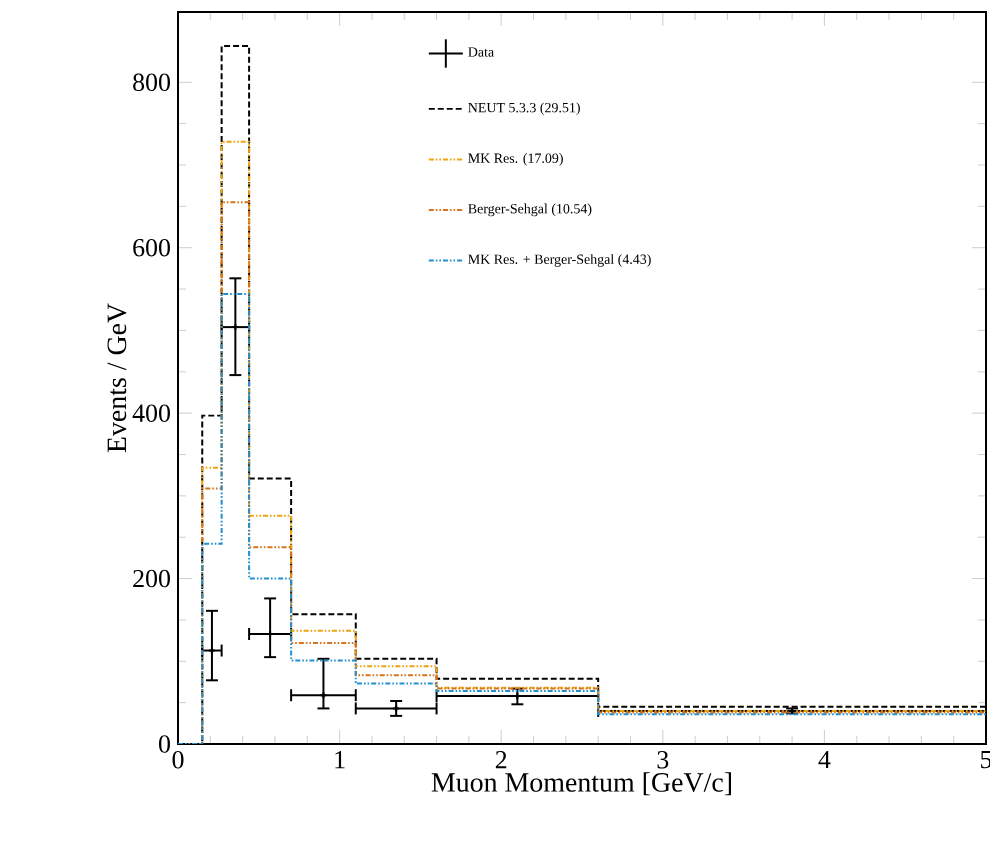  Describe the element at coordinates (151, 578) in the screenshot. I see `y-tick-label: 200` at that location.